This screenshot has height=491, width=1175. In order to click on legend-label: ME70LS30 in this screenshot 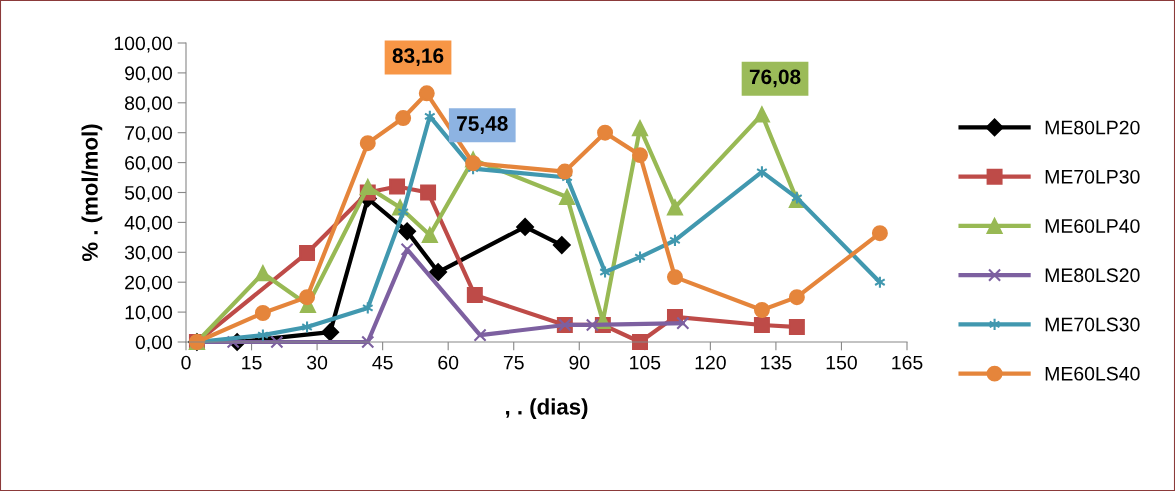, I will do `click(1092, 324)`.